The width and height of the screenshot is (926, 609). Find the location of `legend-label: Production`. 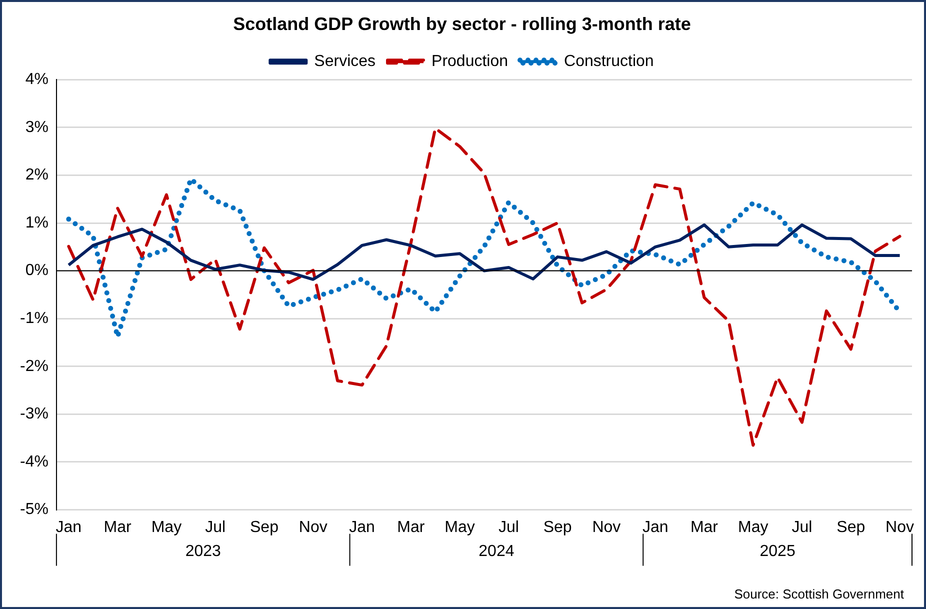

legend-label: Production is located at coordinates (470, 61).